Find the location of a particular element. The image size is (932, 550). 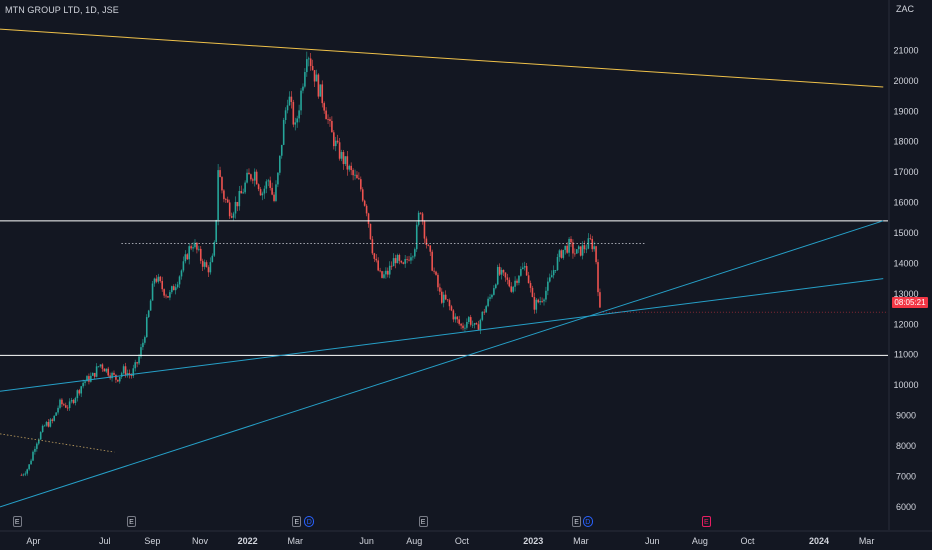

y-tick-label: 19000 is located at coordinates (905, 111).